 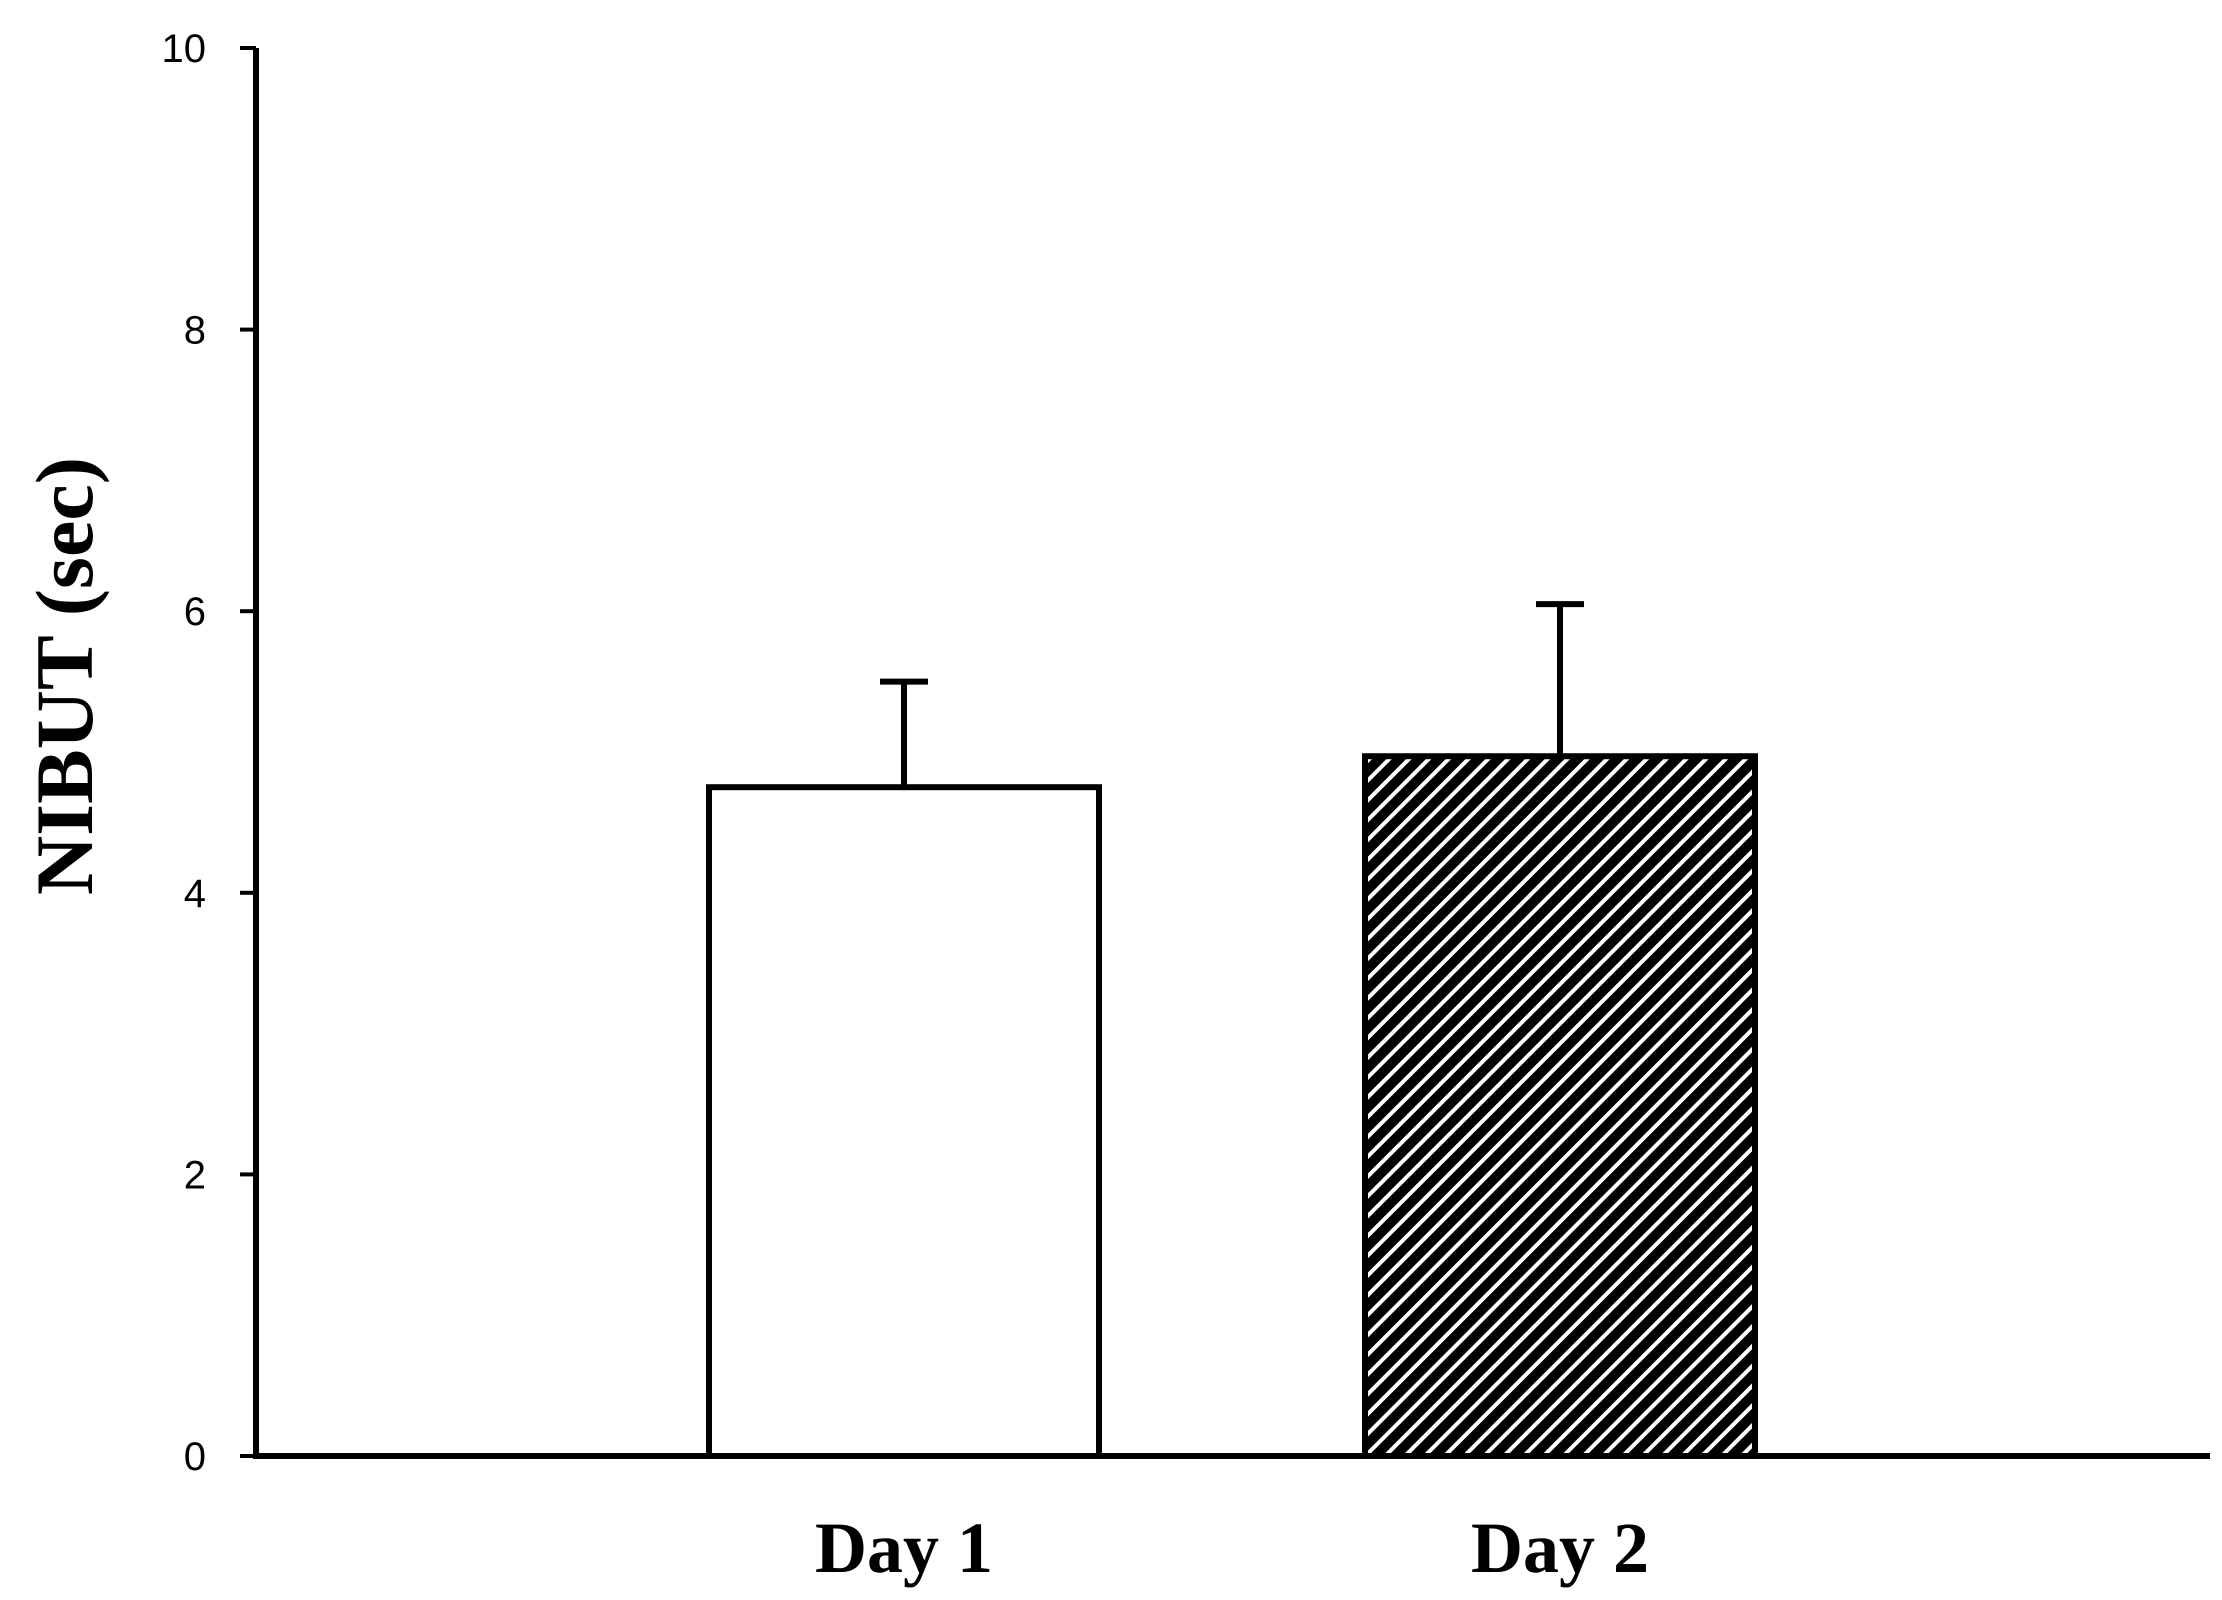 I want to click on y-tick-label: 4, so click(x=195, y=894).